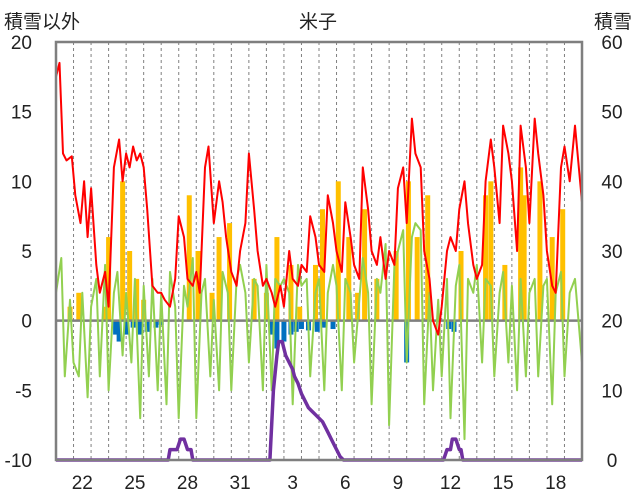 Image resolution: width=636 pixels, height=501 pixels. Describe the element at coordinates (611, 43) in the screenshot. I see `right-tick-label: 60` at that location.